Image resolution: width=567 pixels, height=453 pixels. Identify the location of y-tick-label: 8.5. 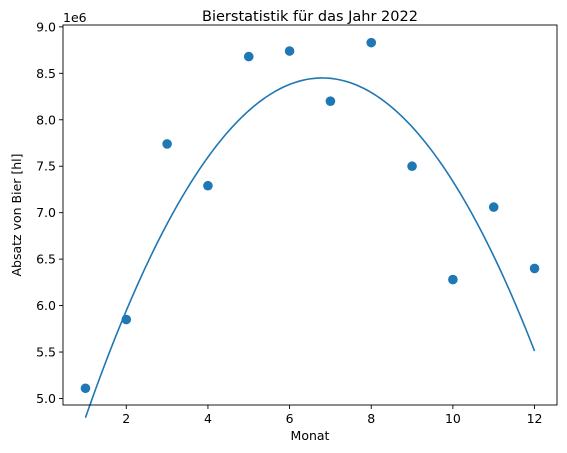
(46, 73).